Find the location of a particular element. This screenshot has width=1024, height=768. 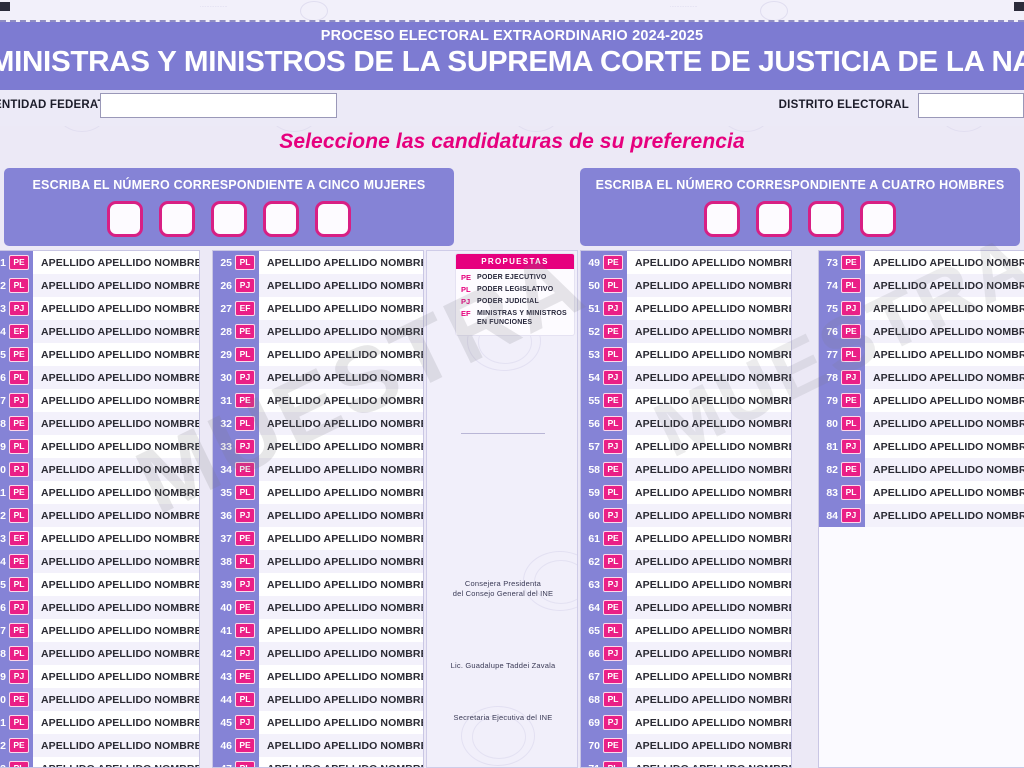

candidate-row: 20PE APELLIDO APELLIDO NOMBRE NOMBRE is located at coordinates (99, 699).